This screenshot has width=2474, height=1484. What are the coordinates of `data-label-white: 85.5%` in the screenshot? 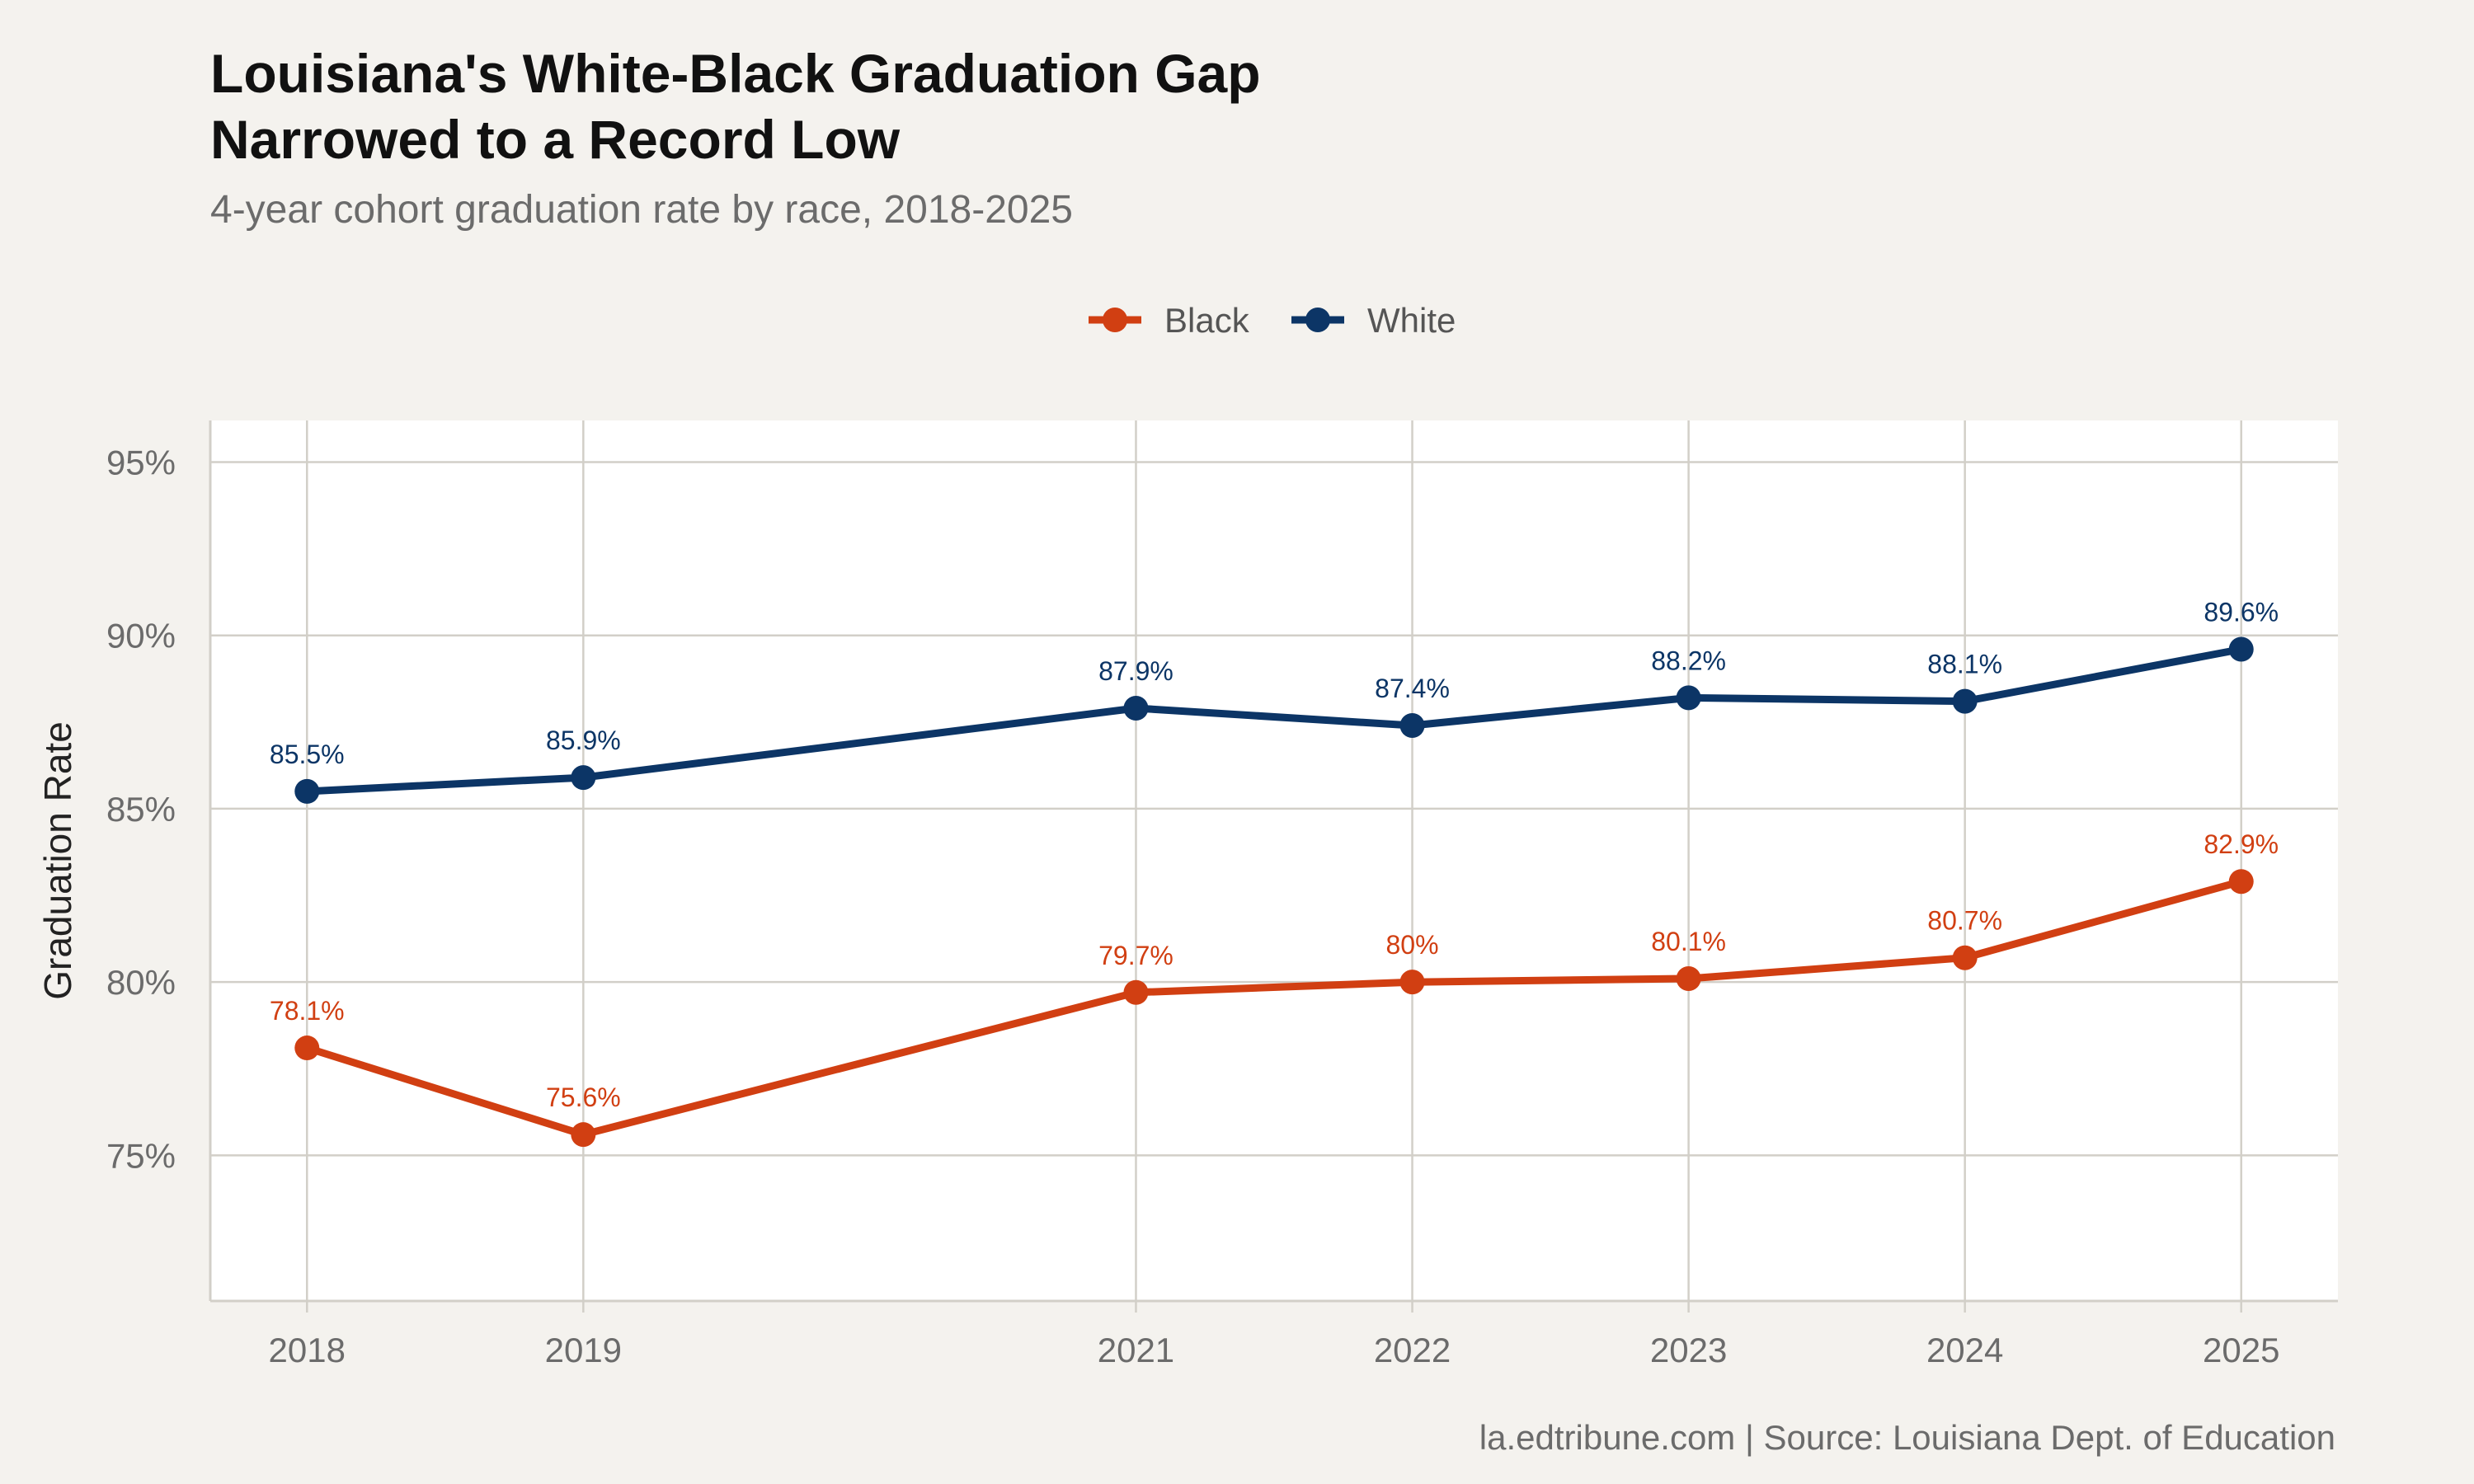 It's located at (307, 754).